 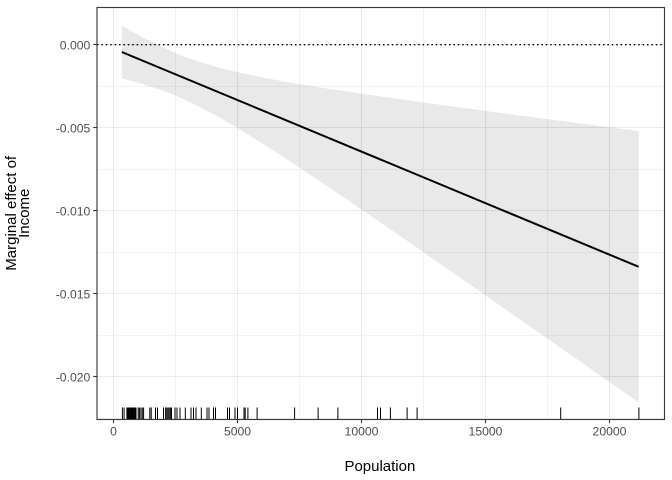 What do you see at coordinates (610, 431) in the screenshot?
I see `svg-text: 20000` at bounding box center [610, 431].